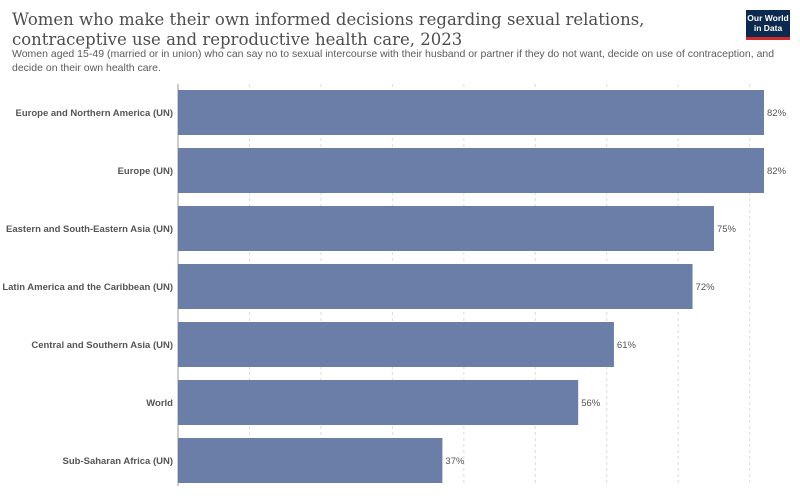 Image resolution: width=800 pixels, height=499 pixels. What do you see at coordinates (768, 18) in the screenshot?
I see `logo-line1: Our World` at bounding box center [768, 18].